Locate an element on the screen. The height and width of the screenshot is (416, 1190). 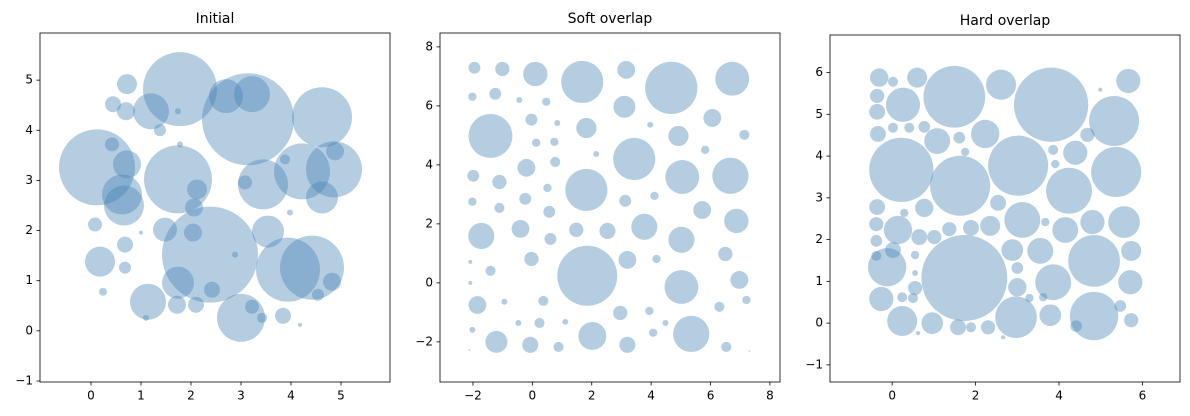
y-tick-label: 0 is located at coordinates (429, 282).